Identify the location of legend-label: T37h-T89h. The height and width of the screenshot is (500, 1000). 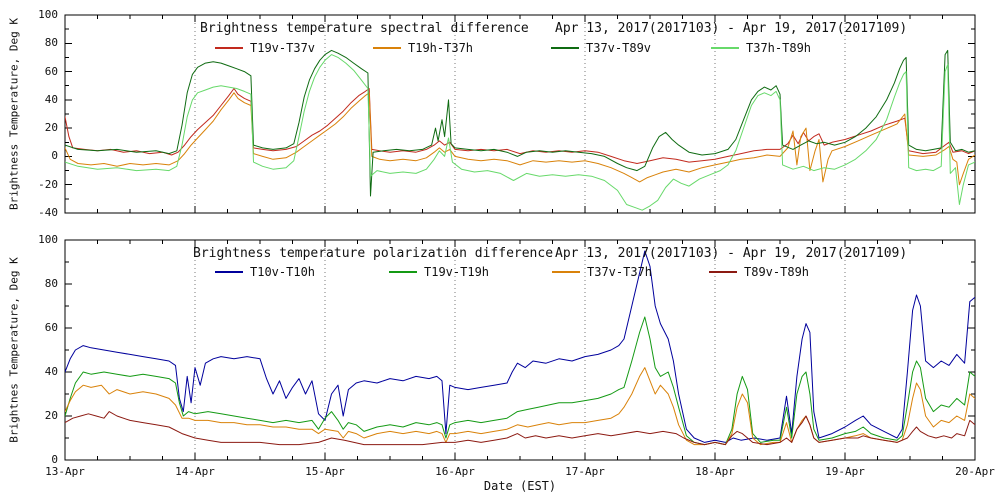
(779, 47).